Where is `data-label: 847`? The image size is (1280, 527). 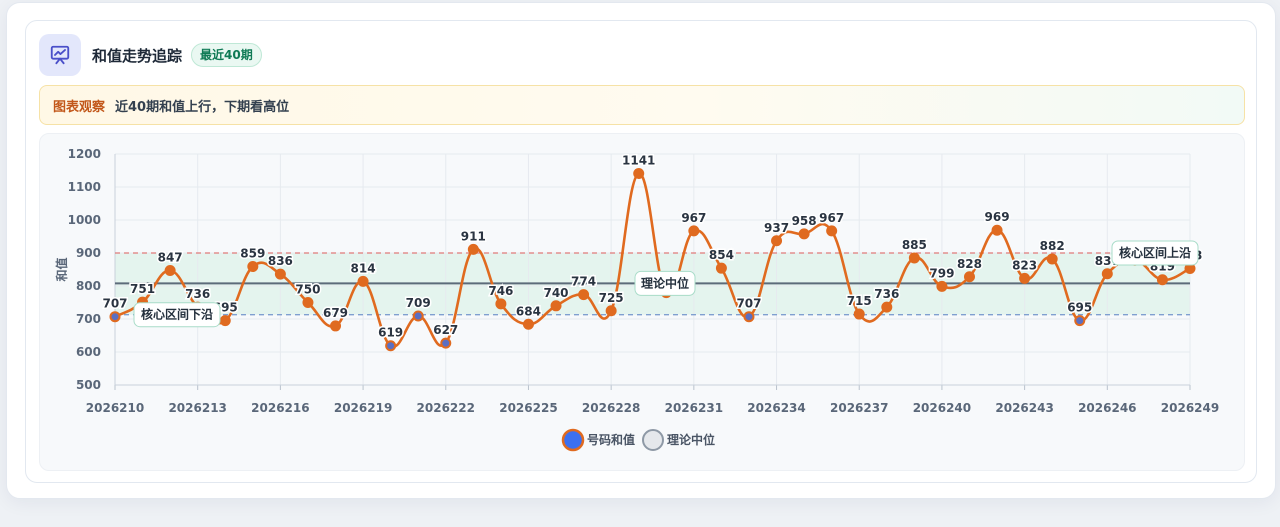 data-label: 847 is located at coordinates (170, 257).